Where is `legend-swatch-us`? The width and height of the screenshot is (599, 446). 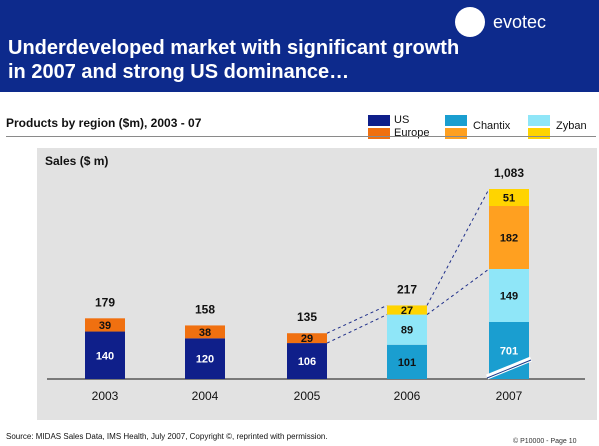
legend-swatch-us is located at coordinates (379, 120).